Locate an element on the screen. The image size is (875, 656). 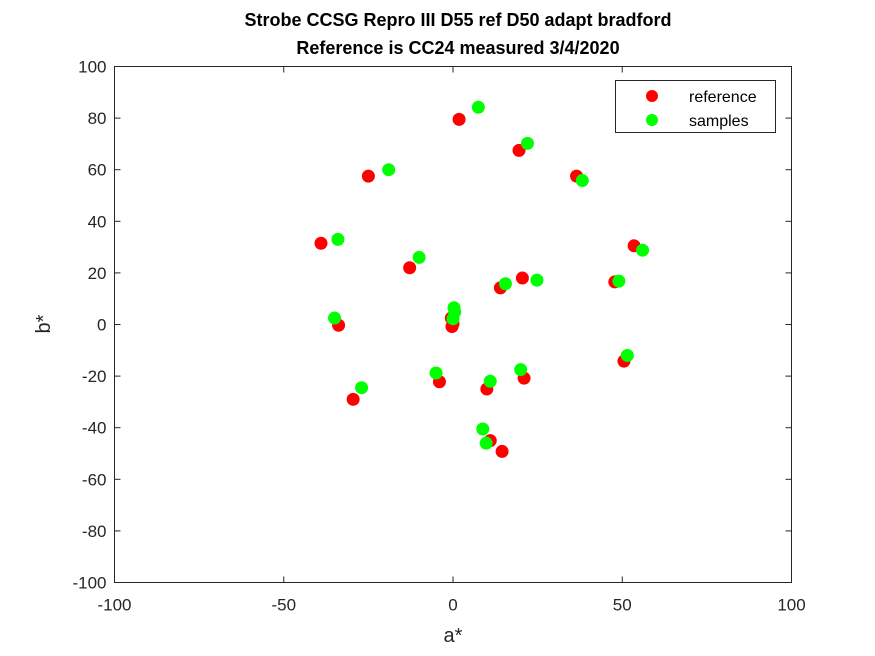
x-tick-label: 50 is located at coordinates (622, 605).